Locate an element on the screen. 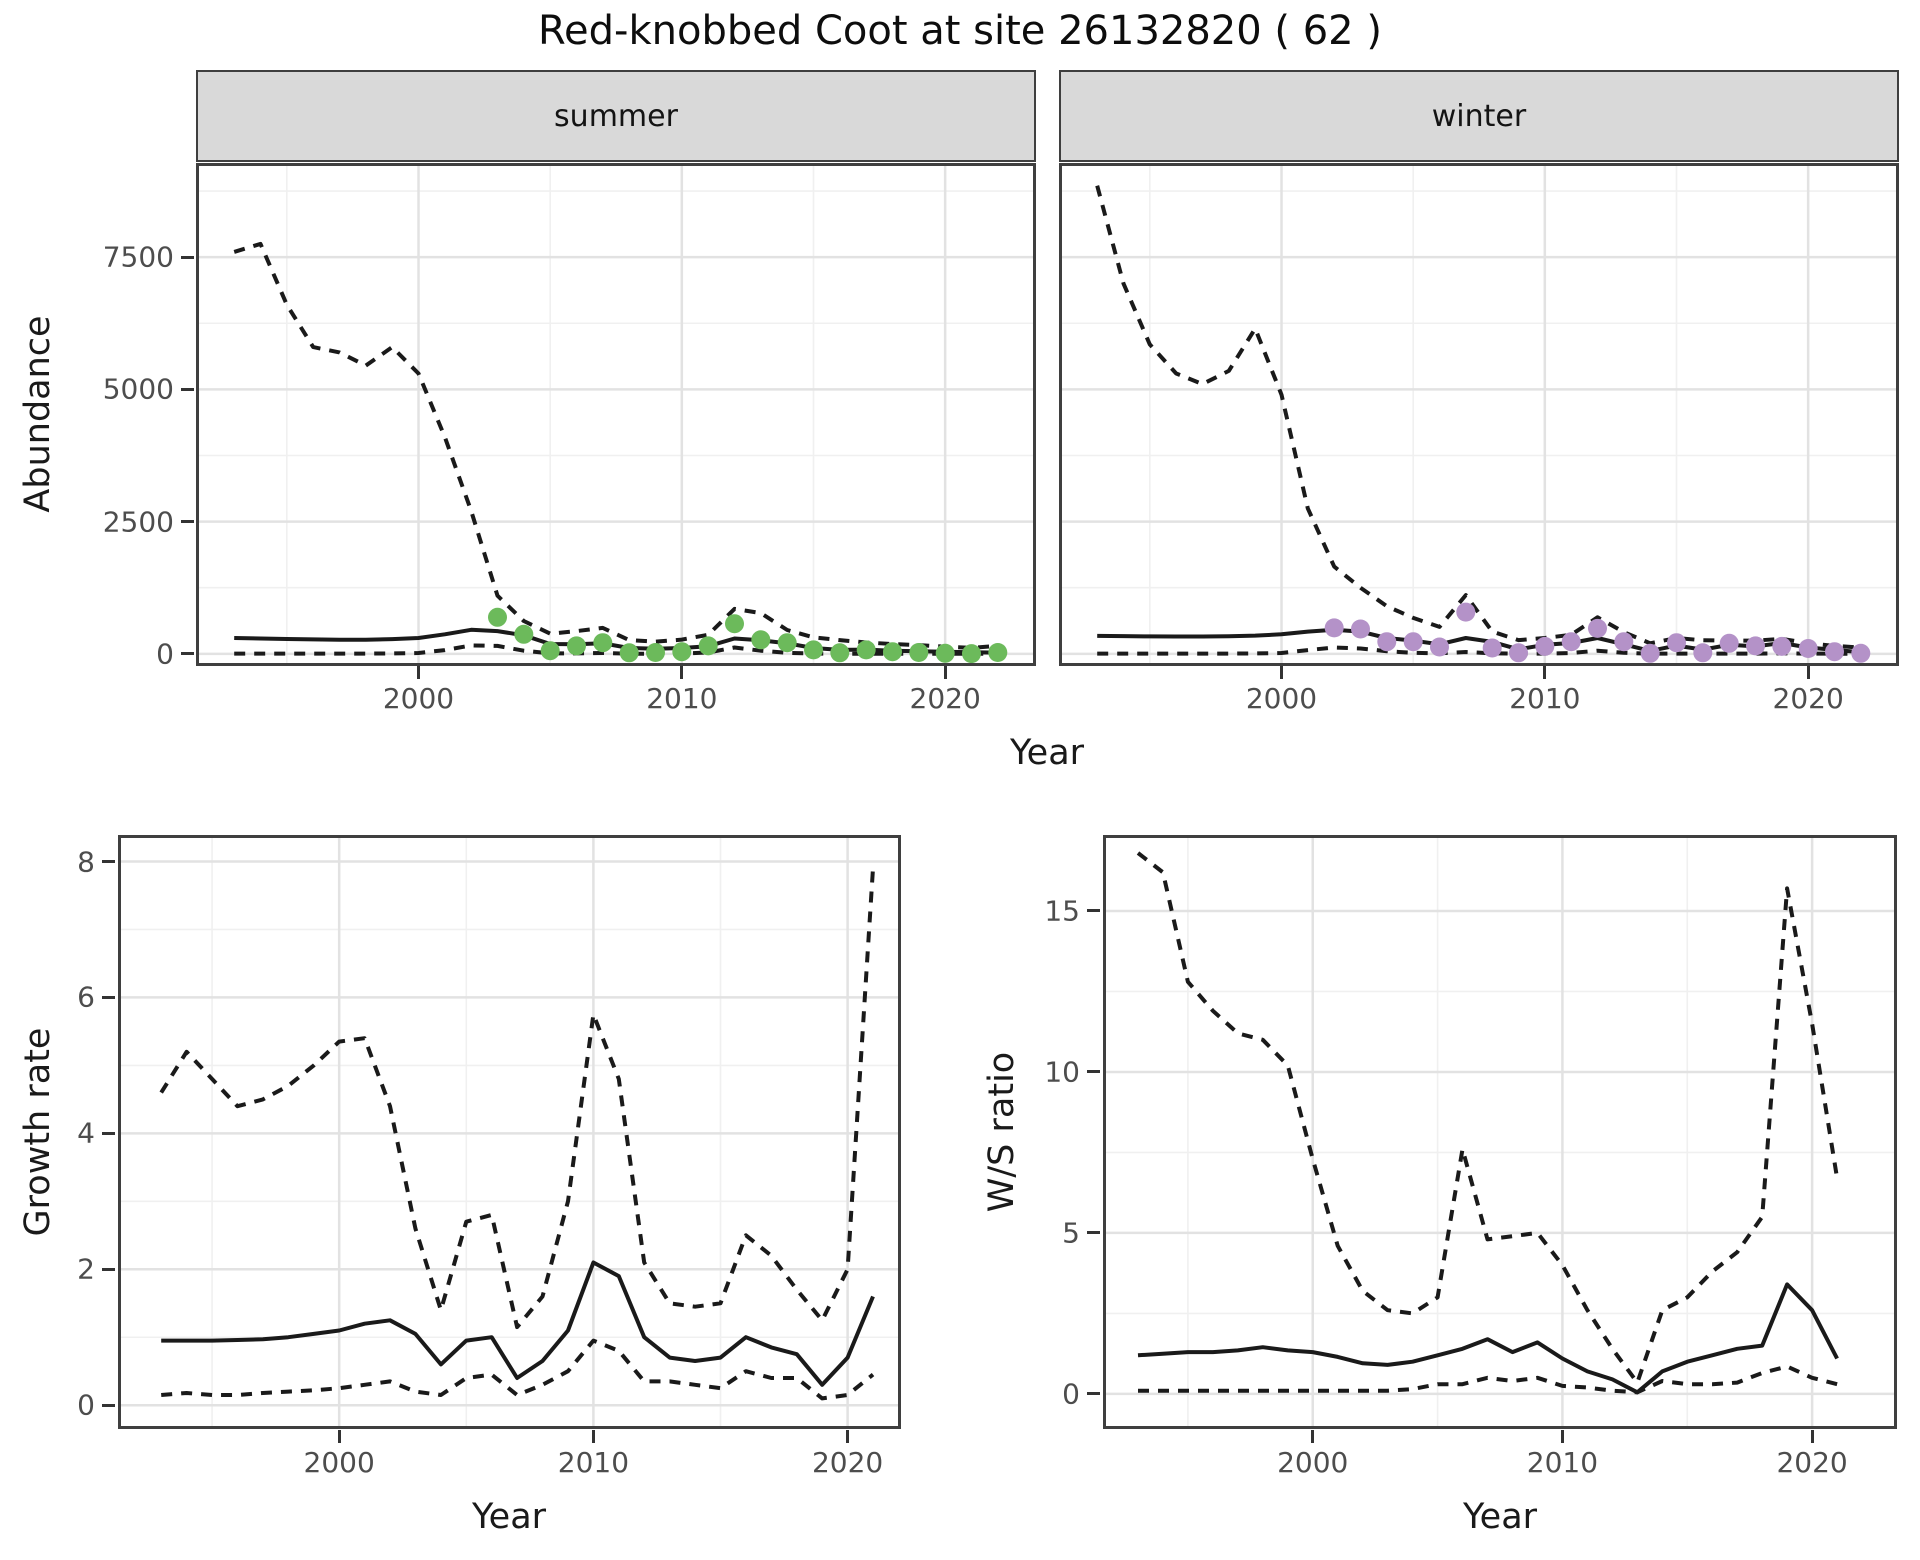 The width and height of the screenshot is (1920, 1560). panel-background is located at coordinates (1479, 414).